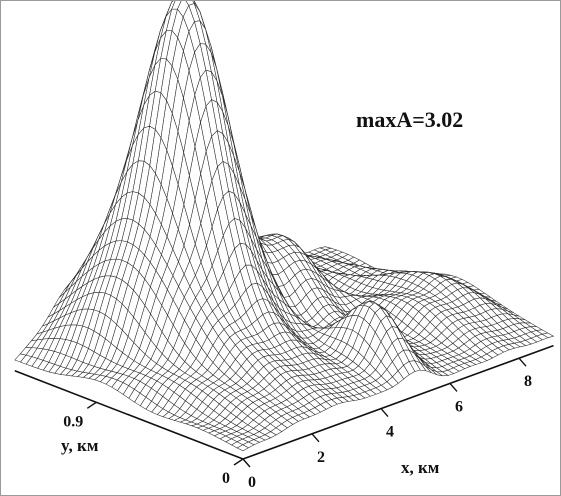 The image size is (561, 496). Describe the element at coordinates (528, 381) in the screenshot. I see `x-tick-label: 8` at that location.